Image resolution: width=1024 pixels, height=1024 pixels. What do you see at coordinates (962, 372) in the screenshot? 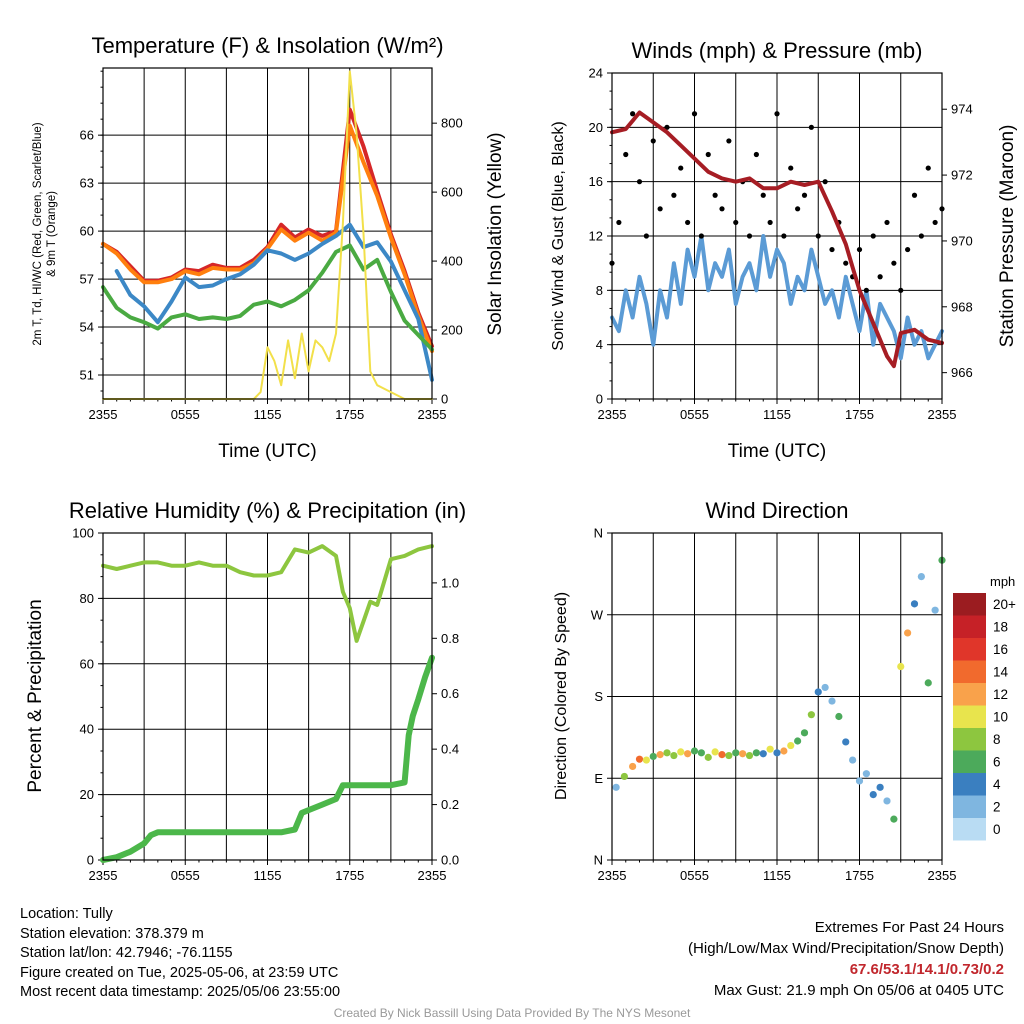
I see `y2-tick-label: 966` at bounding box center [962, 372].